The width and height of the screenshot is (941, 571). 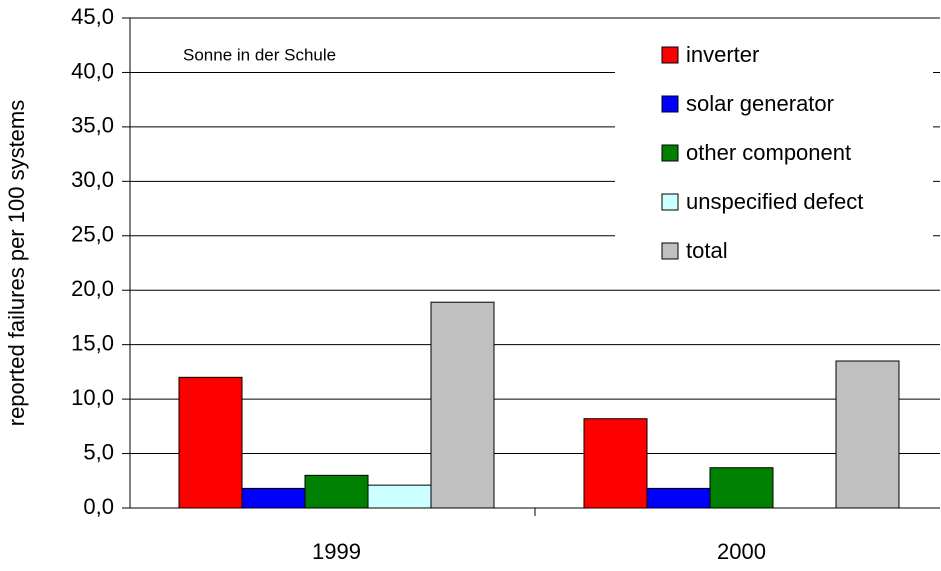 I want to click on legend-label: total, so click(x=707, y=250).